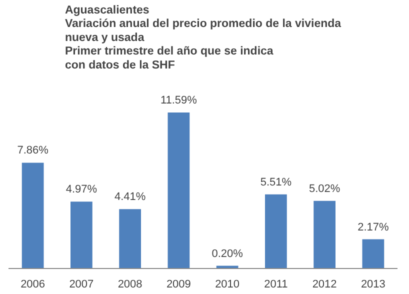  I want to click on data-label: 5.51%, so click(276, 182).